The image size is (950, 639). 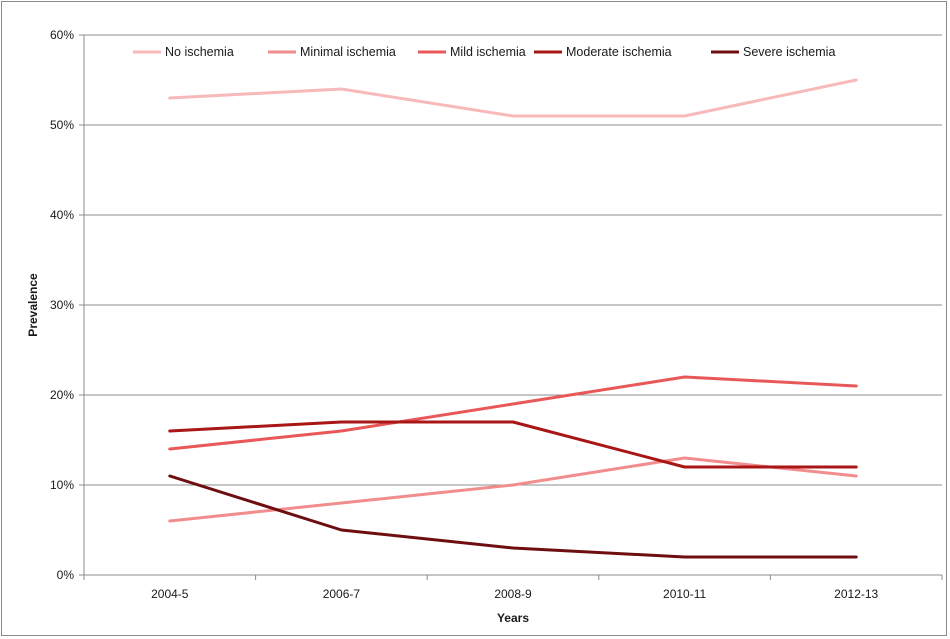 I want to click on y-tick-label: 60%, so click(x=62, y=35).